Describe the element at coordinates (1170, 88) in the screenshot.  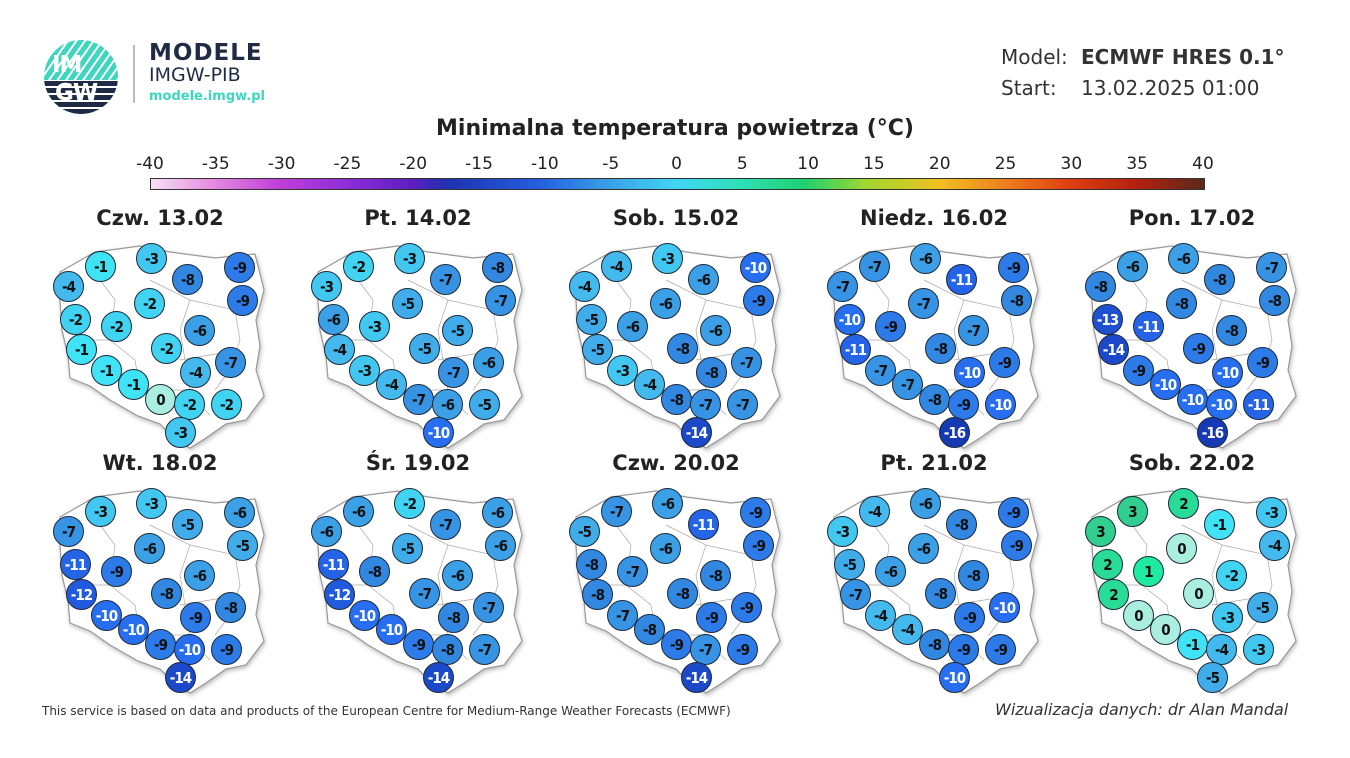
I see `start-value: 13.02.2025 01:00` at that location.